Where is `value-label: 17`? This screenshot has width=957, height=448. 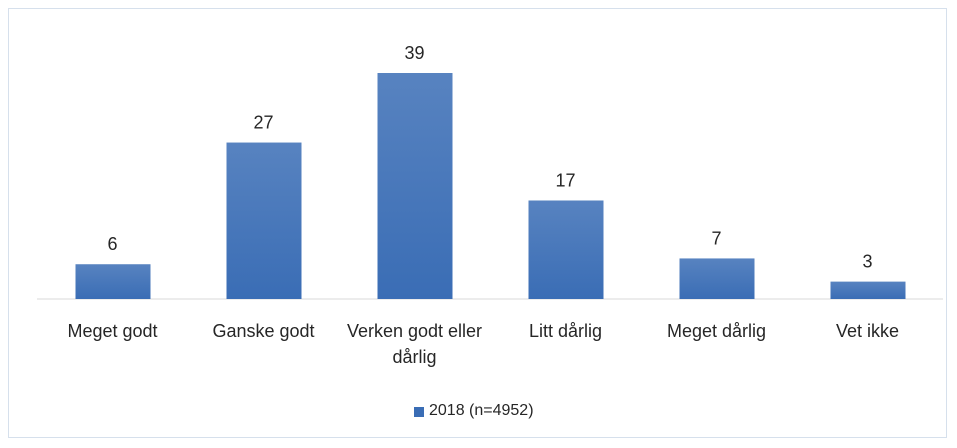 value-label: 17 is located at coordinates (565, 180).